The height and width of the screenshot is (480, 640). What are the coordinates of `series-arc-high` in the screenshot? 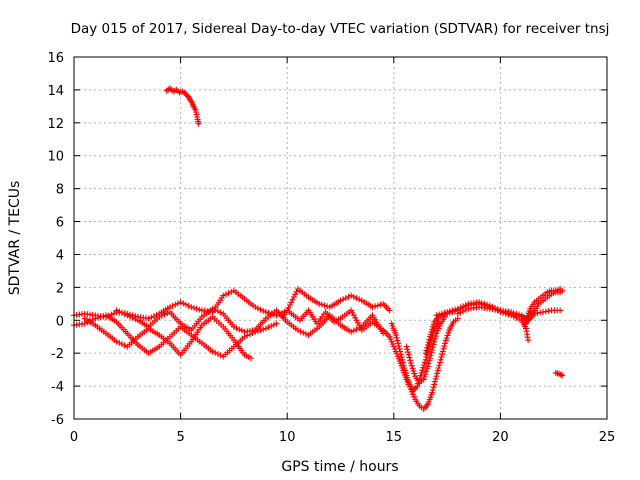 It's located at (182, 106).